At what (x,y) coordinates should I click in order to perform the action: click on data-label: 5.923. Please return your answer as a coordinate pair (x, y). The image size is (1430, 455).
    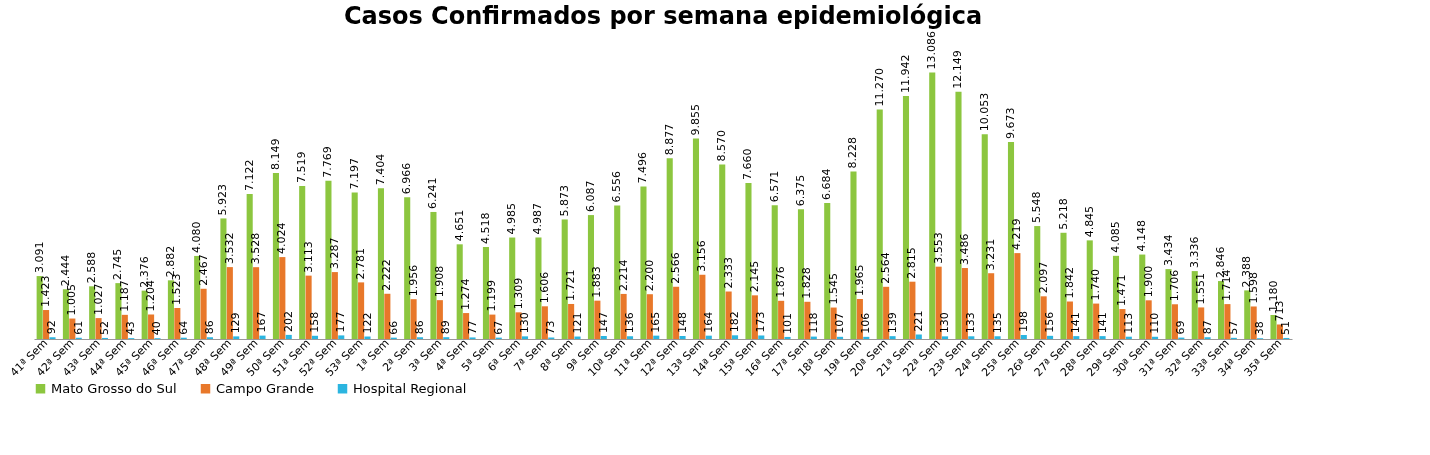
    Looking at the image, I should click on (223, 199).